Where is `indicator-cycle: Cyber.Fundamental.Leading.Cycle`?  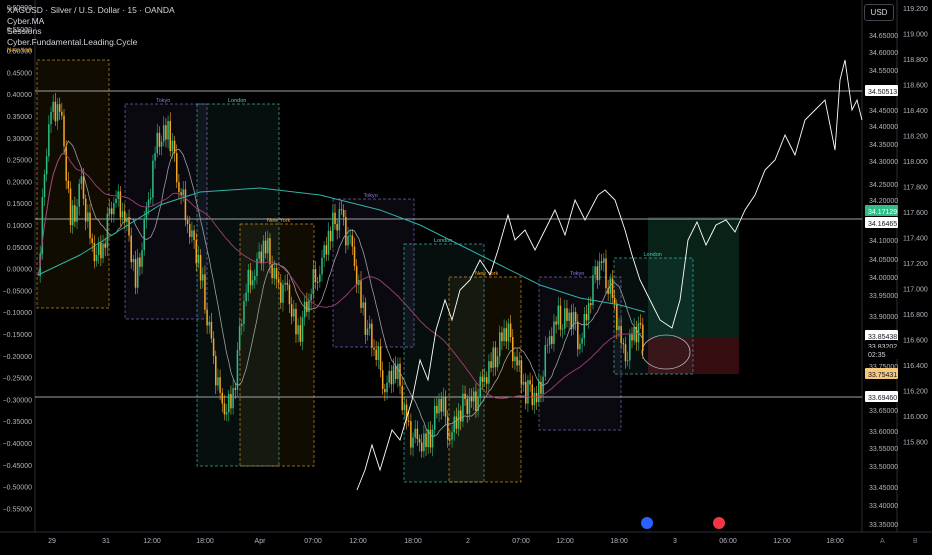
indicator-cycle: Cyber.Fundamental.Leading.Cycle is located at coordinates (72, 41).